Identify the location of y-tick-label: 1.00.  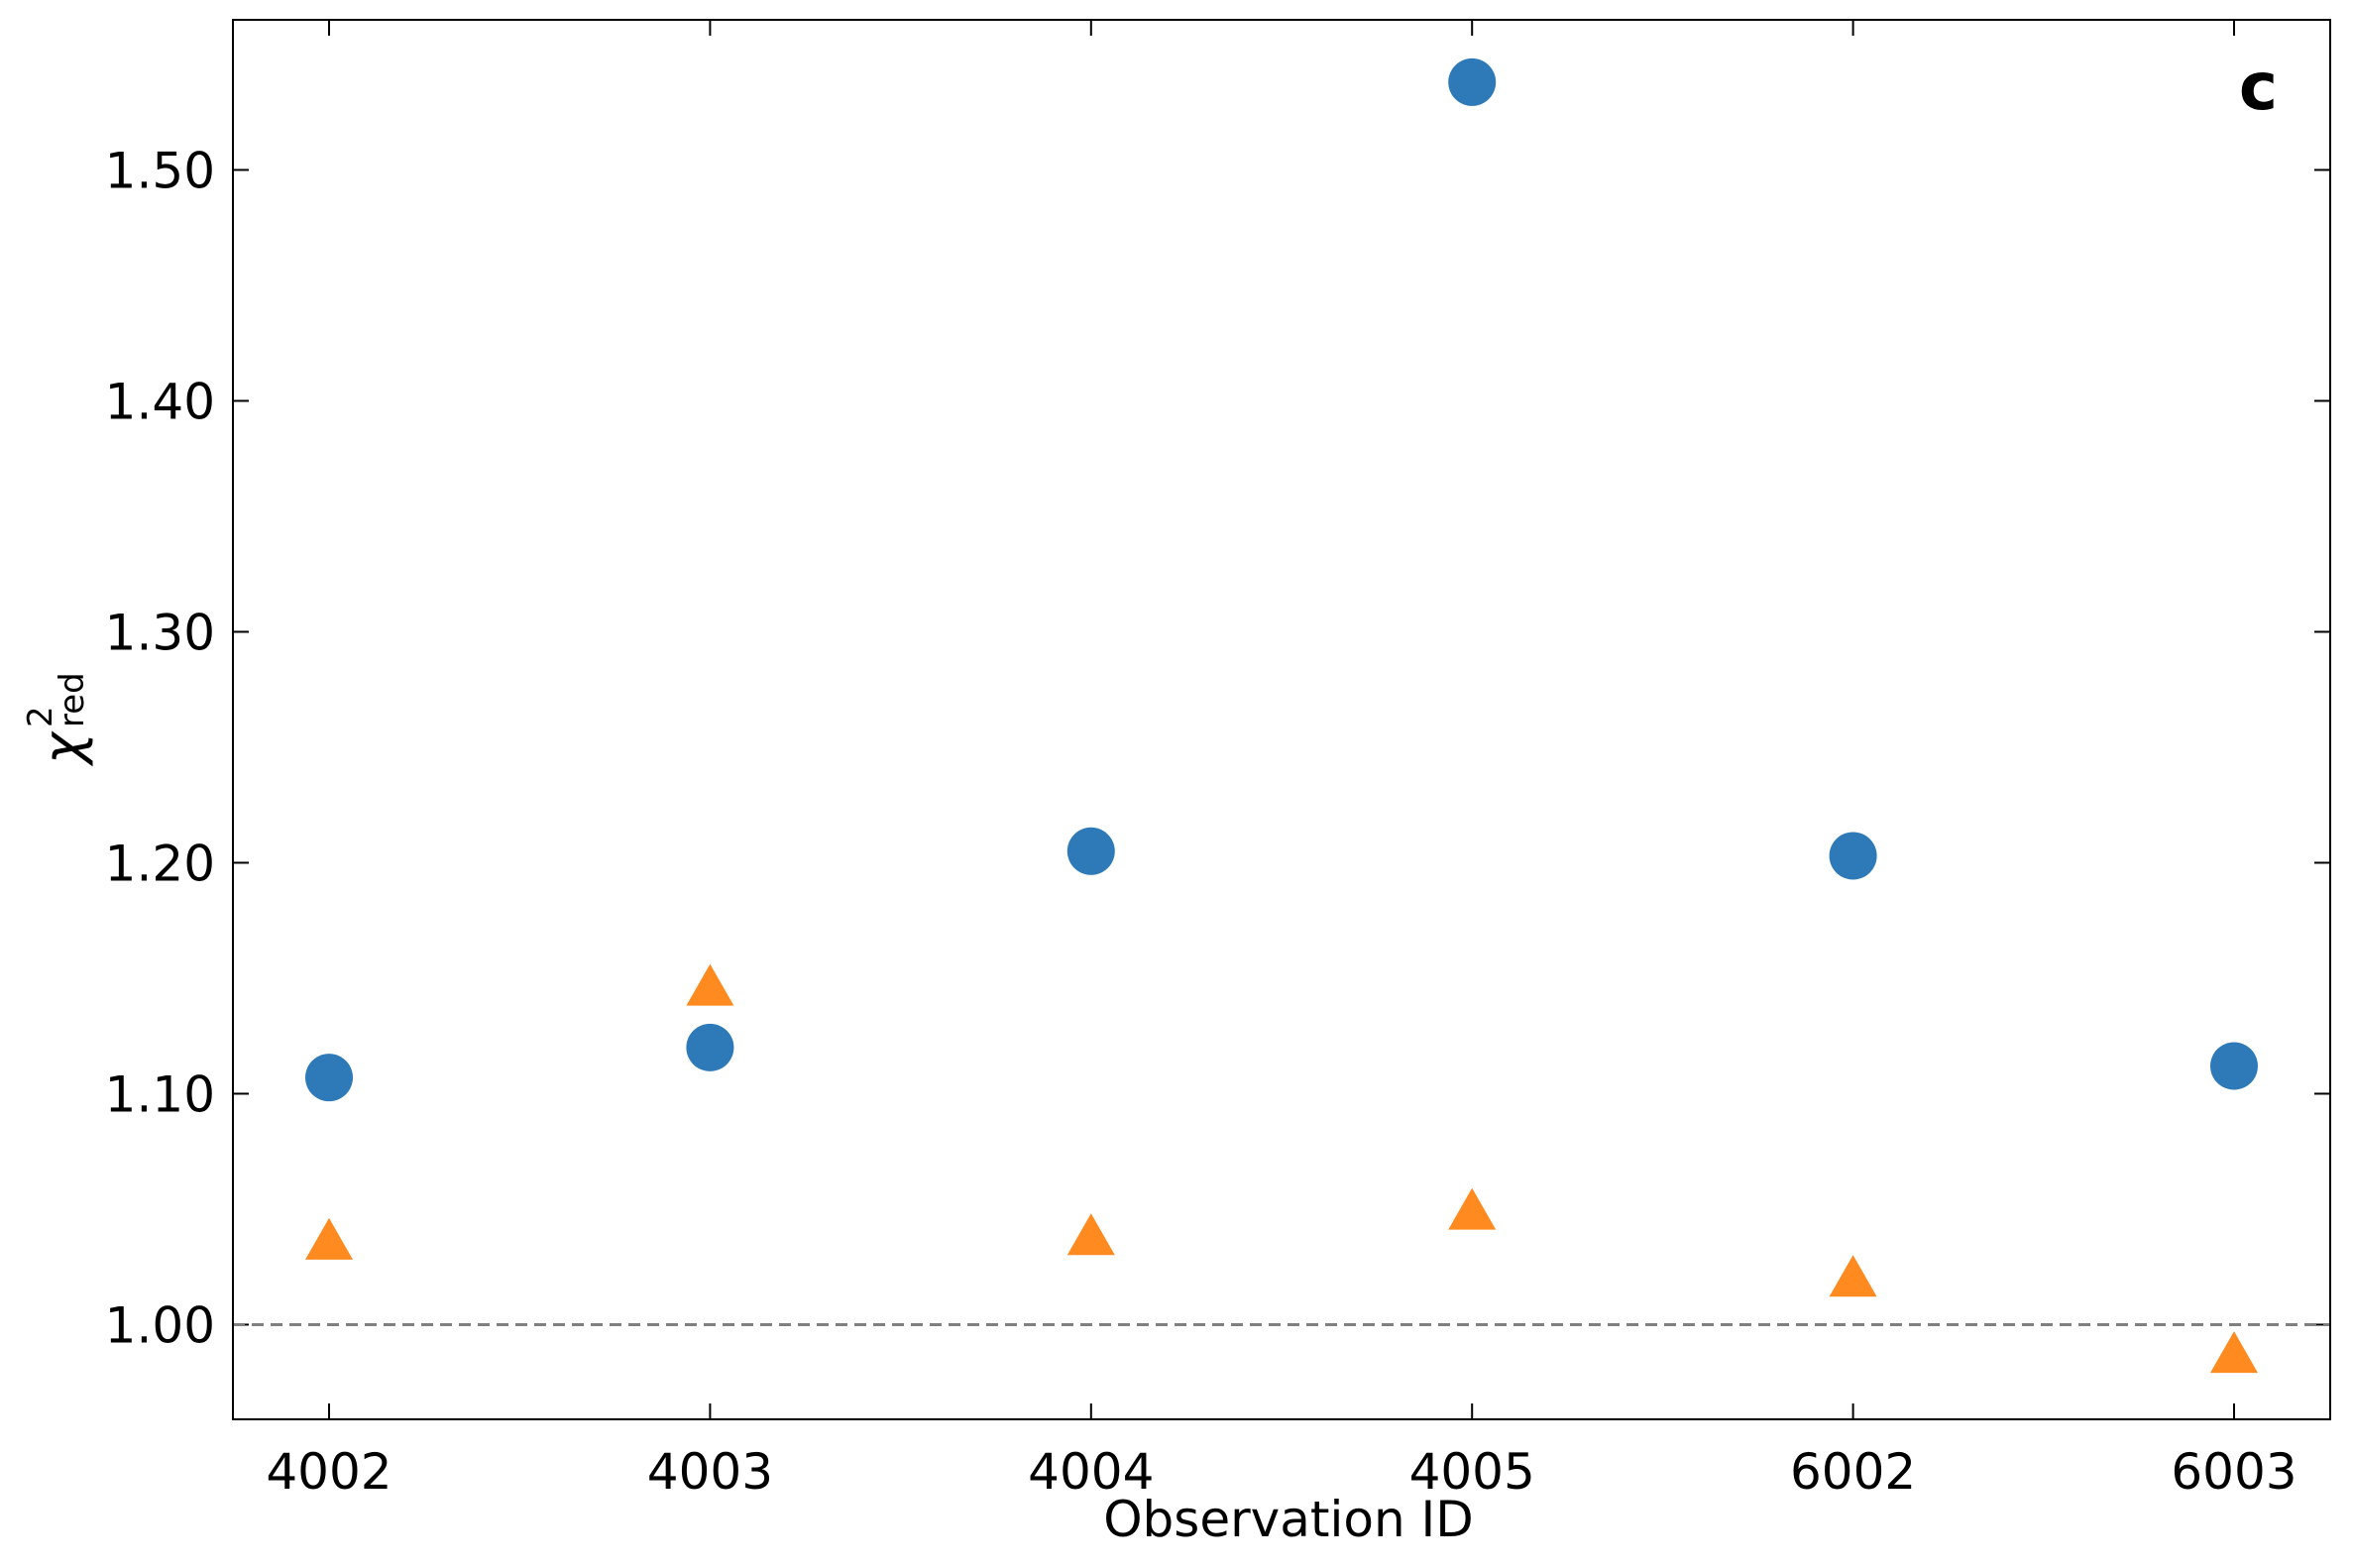
(160, 1325).